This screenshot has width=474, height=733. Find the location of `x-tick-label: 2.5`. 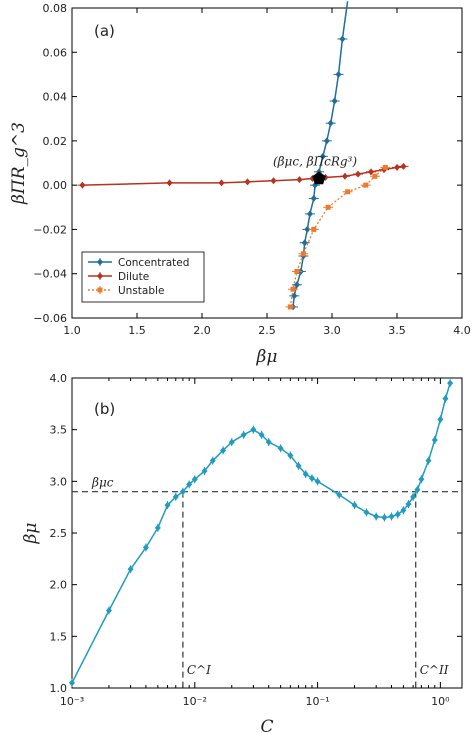

x-tick-label: 2.5 is located at coordinates (267, 330).